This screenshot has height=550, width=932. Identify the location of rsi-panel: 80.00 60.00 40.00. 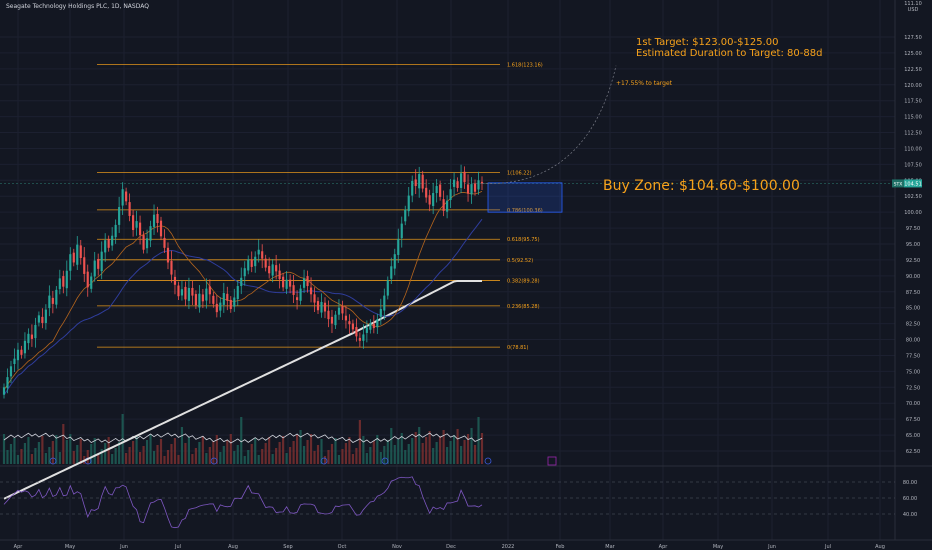
(458, 502).